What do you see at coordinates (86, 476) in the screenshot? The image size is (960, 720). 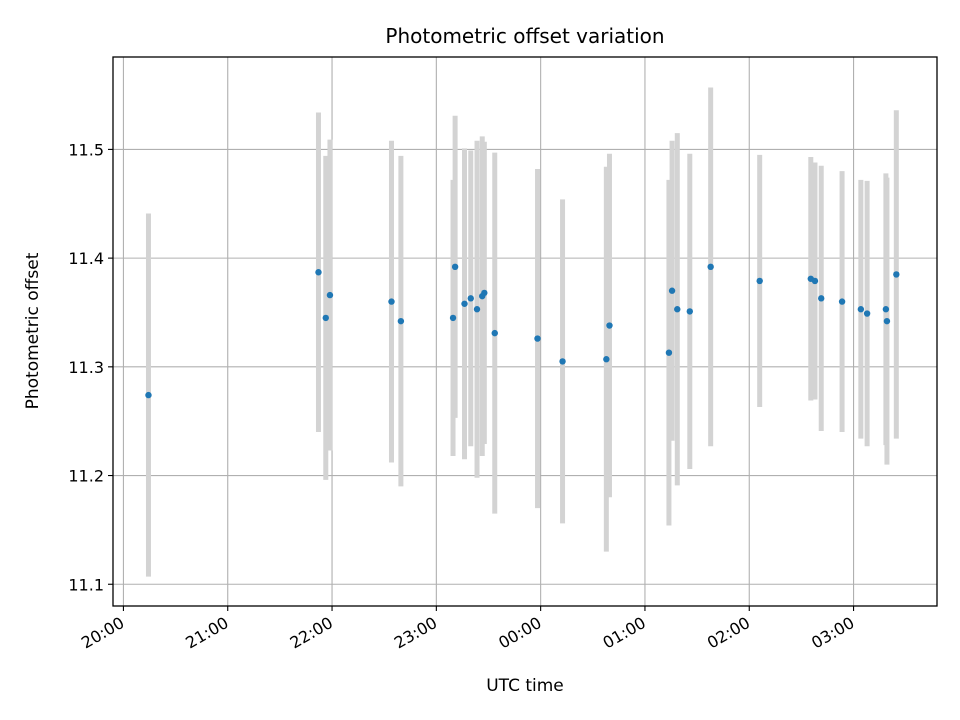 I see `y-tick-label: 11.2` at bounding box center [86, 476].